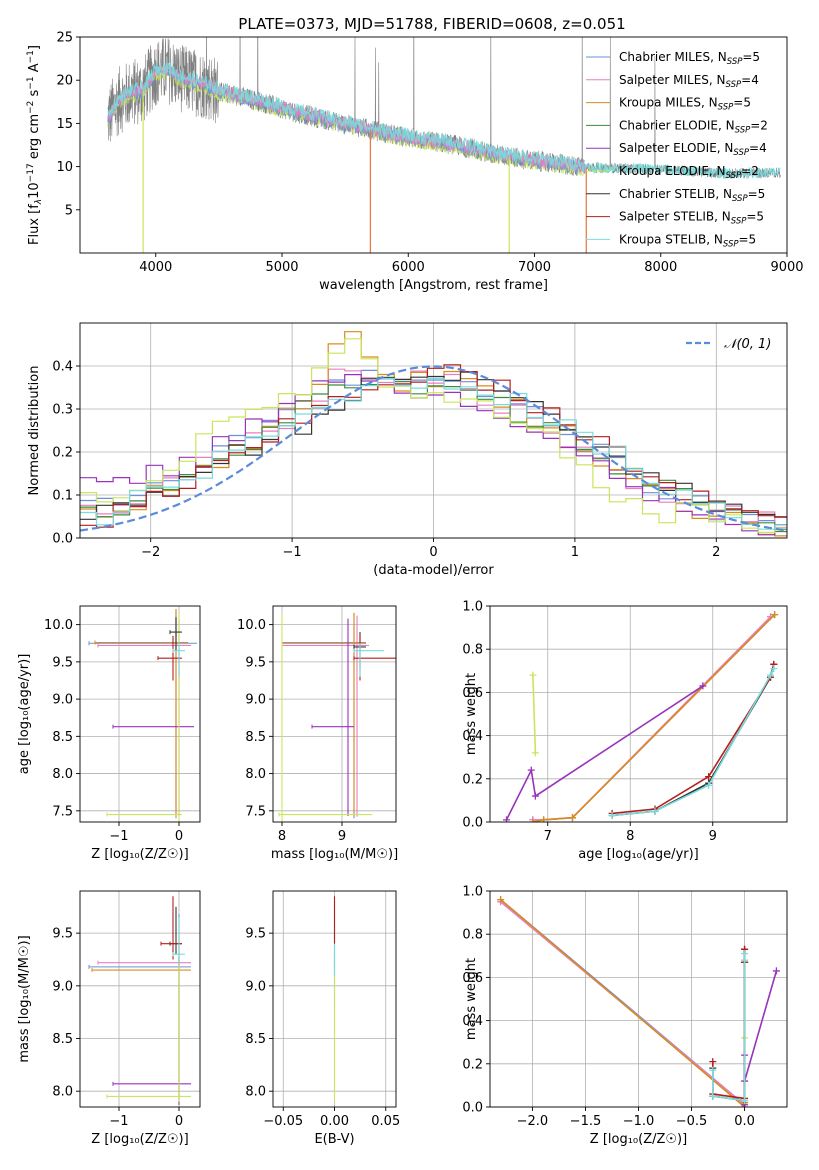 Image resolution: width=819 pixels, height=1170 pixels. What do you see at coordinates (34, 190) in the screenshot?
I see `y-axis-label-part: 10` at bounding box center [34, 190].